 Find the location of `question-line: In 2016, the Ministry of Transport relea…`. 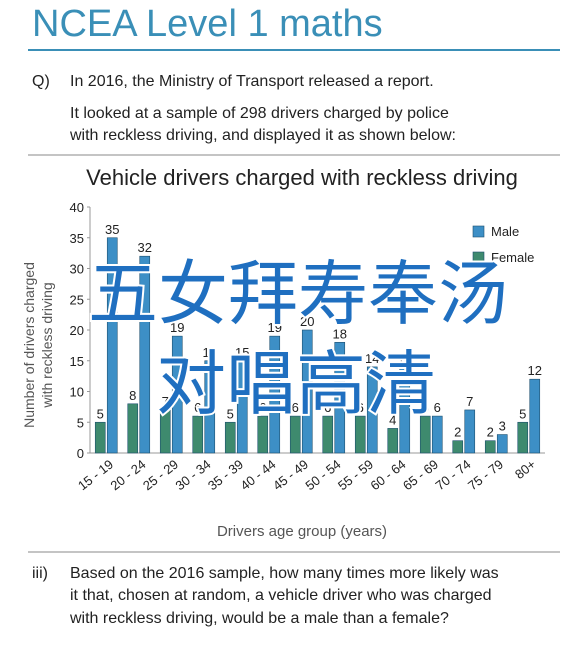

question-line: In 2016, the Ministry of Transport relea… is located at coordinates (252, 81).